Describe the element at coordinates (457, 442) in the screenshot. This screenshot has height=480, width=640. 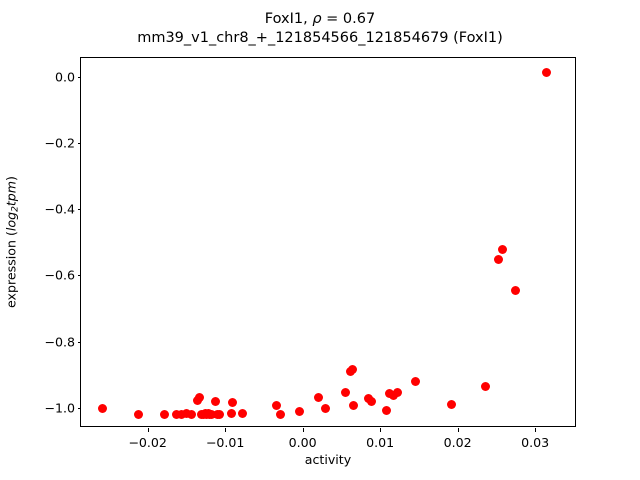
I see `x-tick-label: 0.02` at that location.